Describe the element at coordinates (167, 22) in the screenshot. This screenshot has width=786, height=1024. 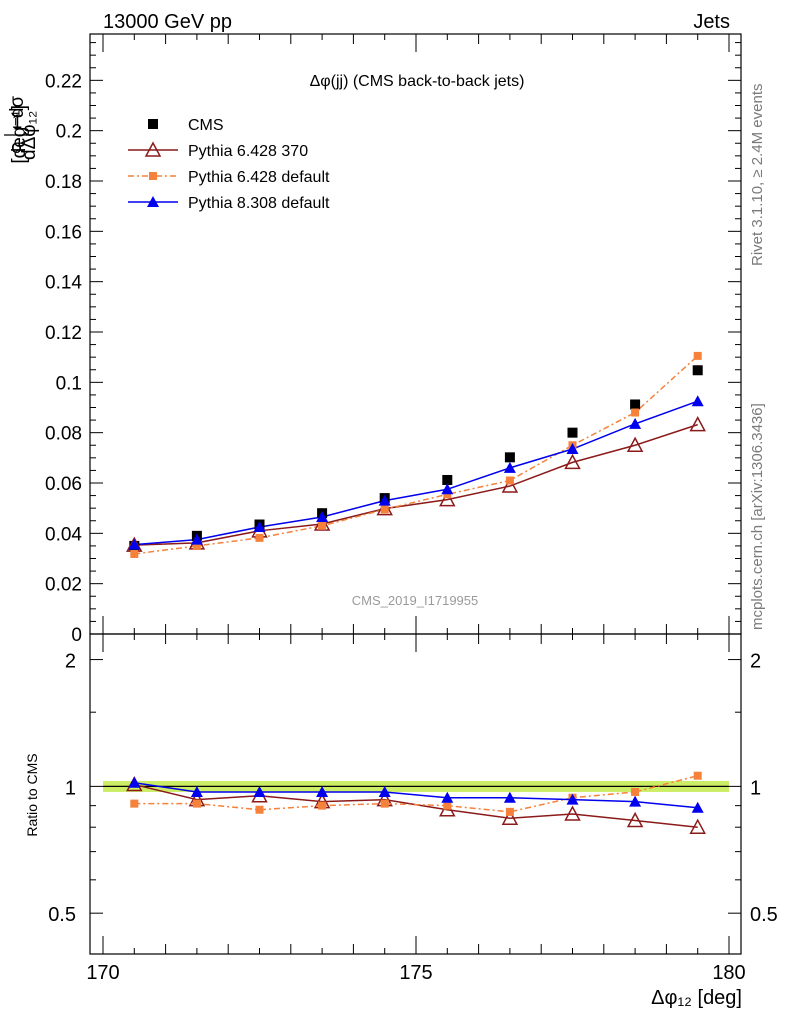
I see `header-left: 13000 GeV pp` at that location.